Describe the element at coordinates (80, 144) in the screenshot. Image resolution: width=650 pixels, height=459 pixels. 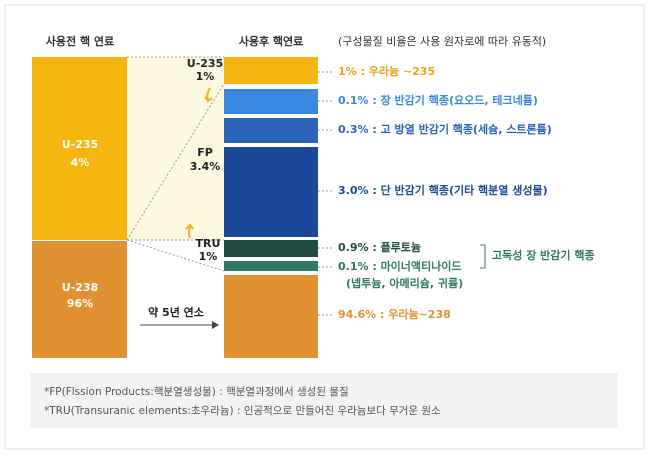
I see `block-label: U-235` at that location.